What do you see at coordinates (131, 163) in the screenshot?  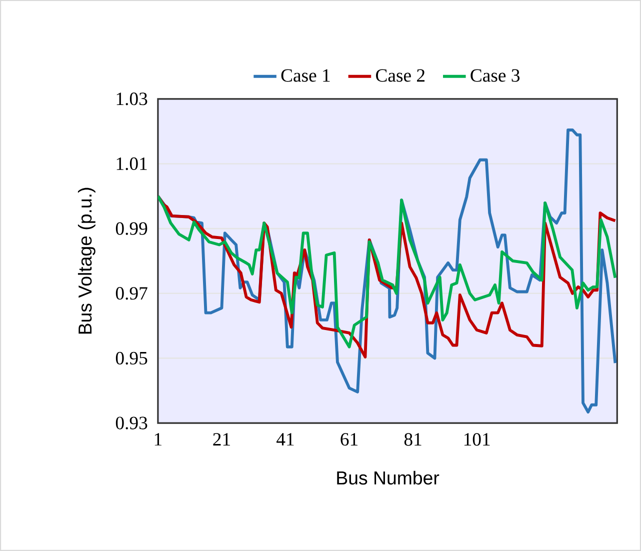 I see `y-tick-label: 1.01` at bounding box center [131, 163].